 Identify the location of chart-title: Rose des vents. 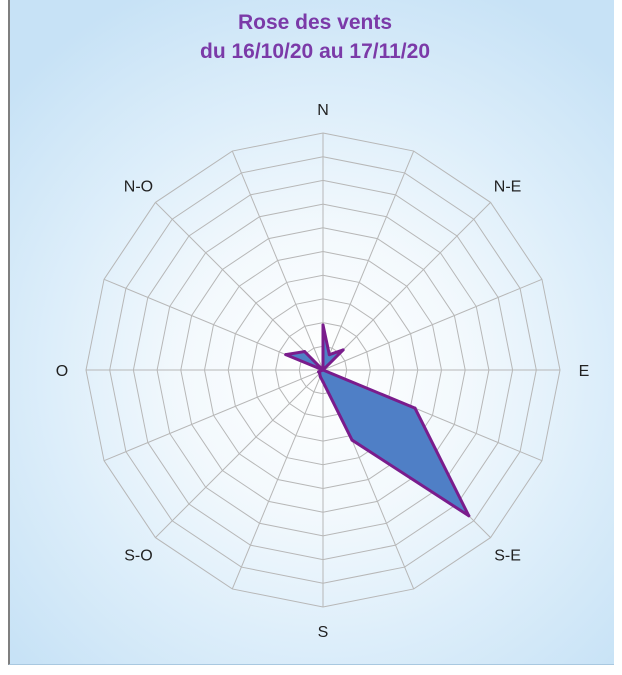
(315, 22).